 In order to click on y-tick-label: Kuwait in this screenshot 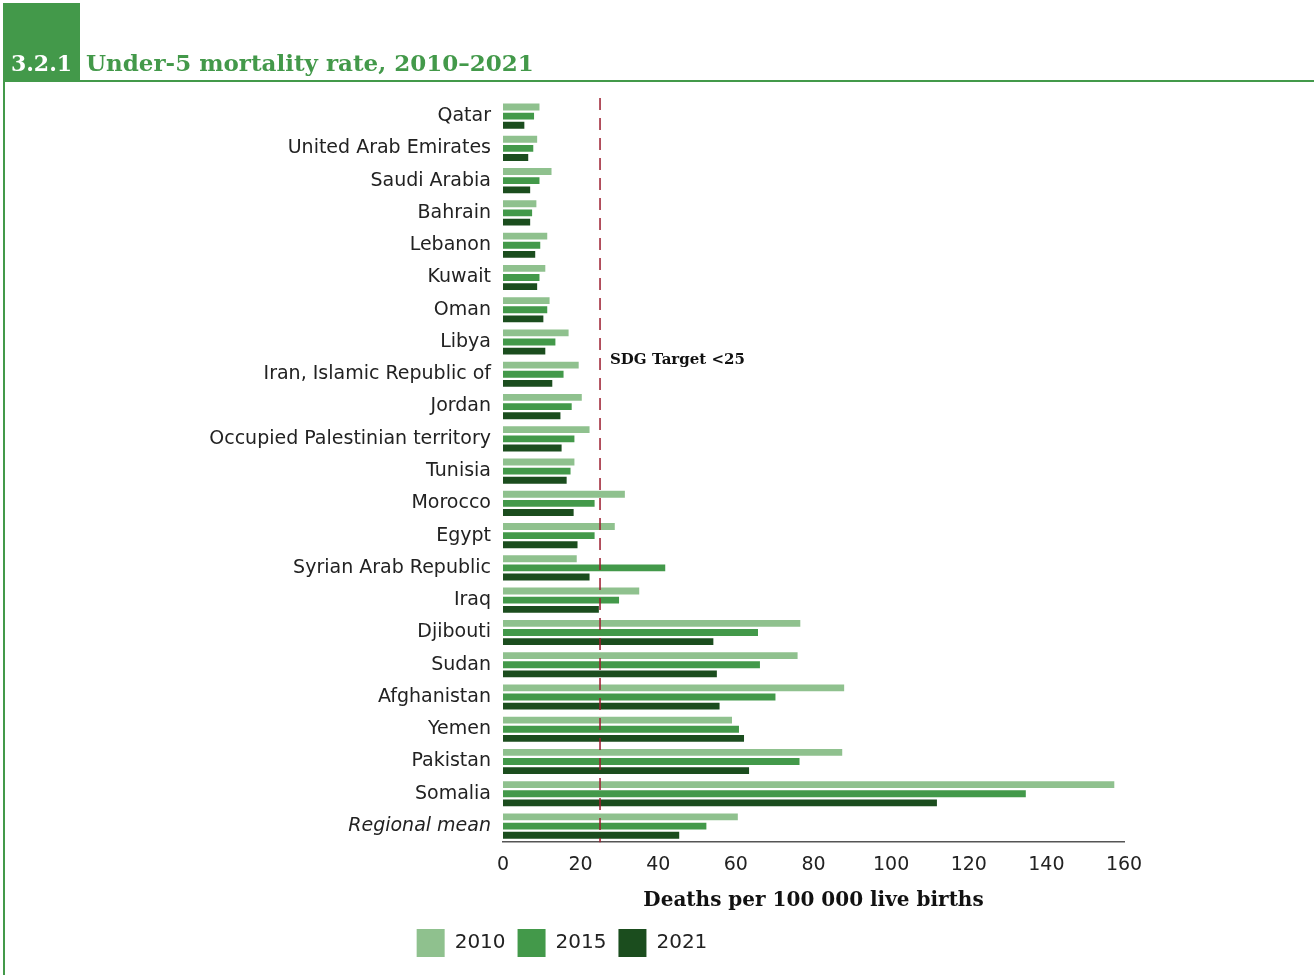, I will do `click(459, 275)`.